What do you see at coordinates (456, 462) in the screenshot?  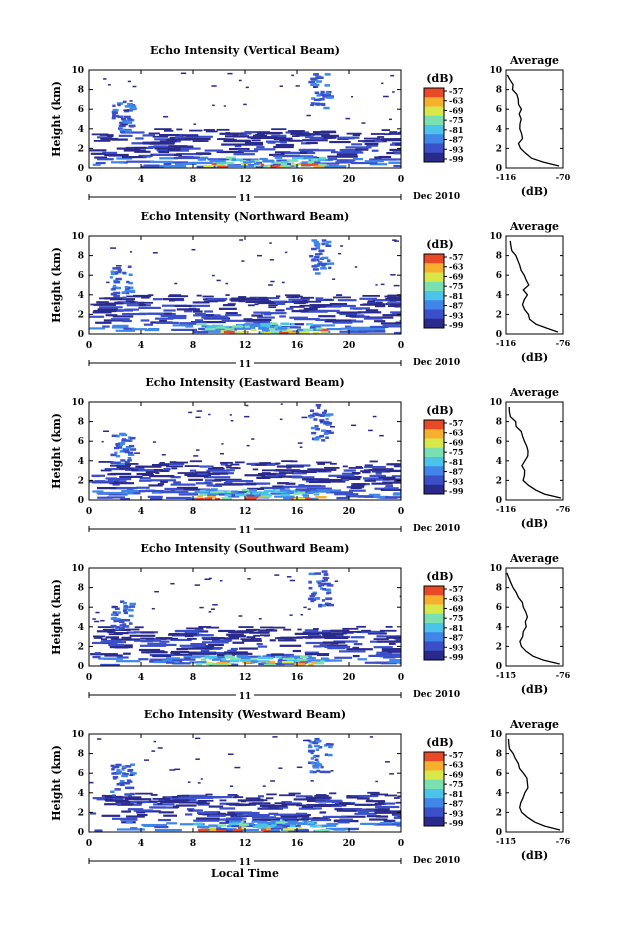 I see `colorbar-tick-label: -81` at bounding box center [456, 462].